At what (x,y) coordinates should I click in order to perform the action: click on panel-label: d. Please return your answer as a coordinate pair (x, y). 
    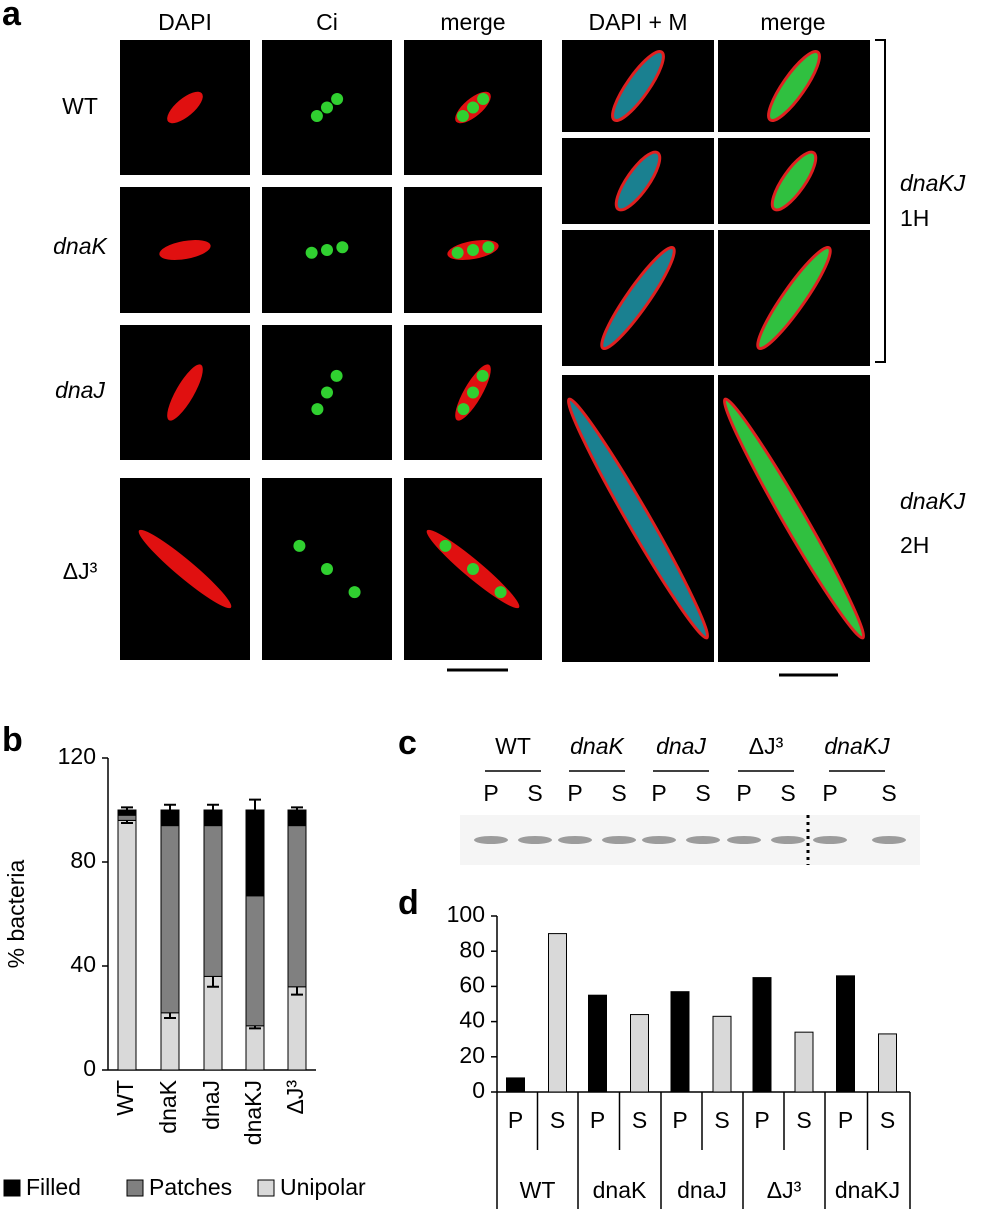
    Looking at the image, I should click on (408, 903).